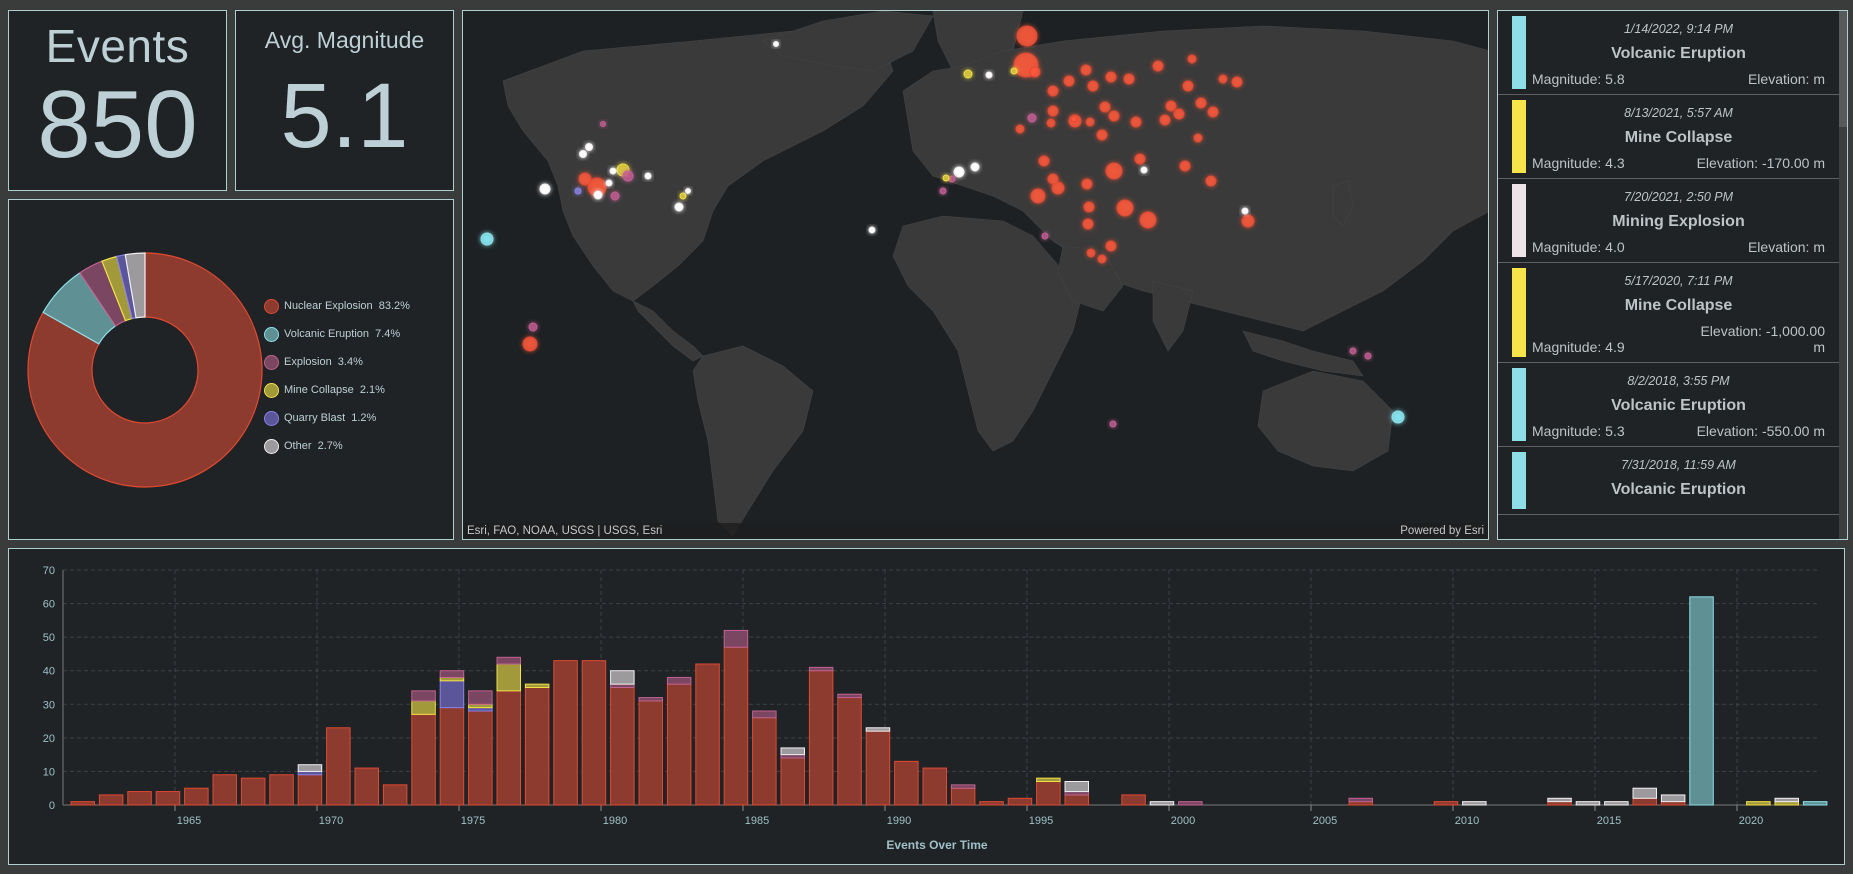  I want to click on bar-segment-volcanic, so click(1815, 803).